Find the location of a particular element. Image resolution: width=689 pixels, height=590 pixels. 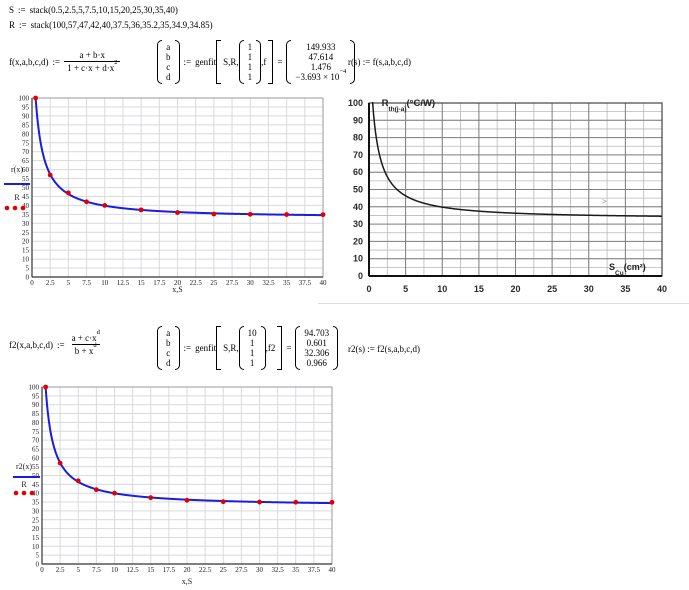

param-d: d is located at coordinates (168, 77).